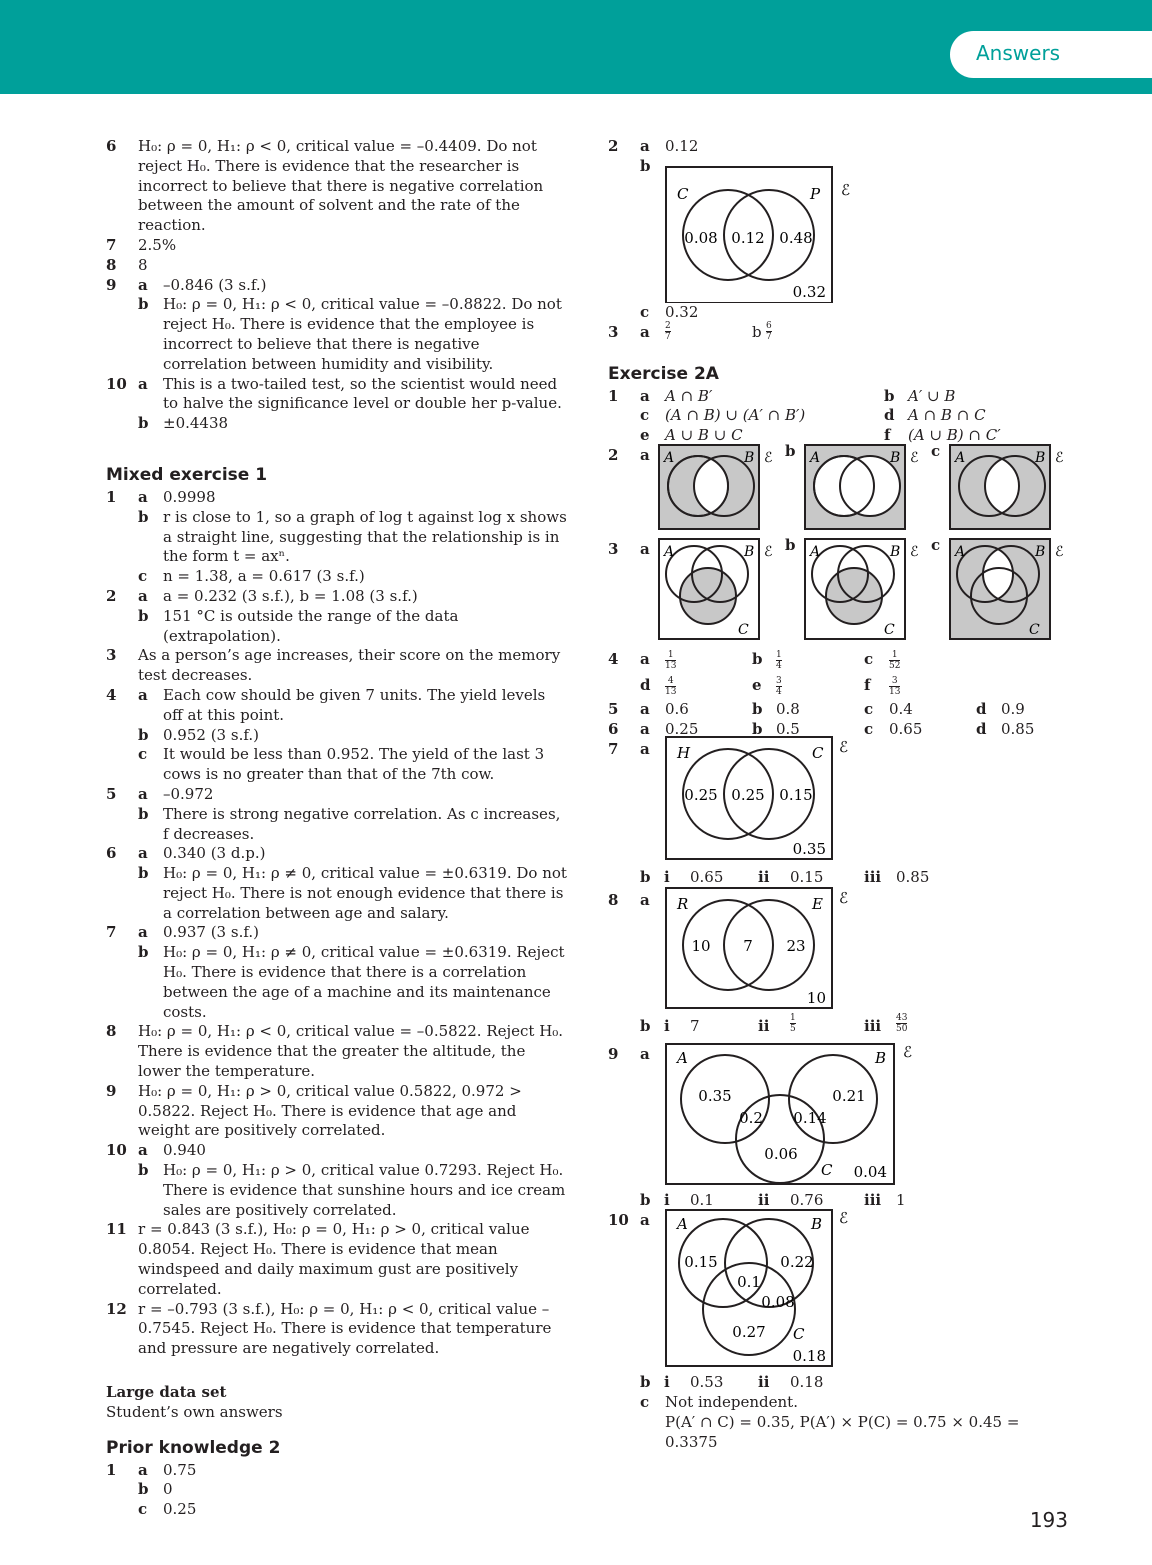 The height and width of the screenshot is (1565, 1152). What do you see at coordinates (700, 946) in the screenshot?
I see `svg-text: 10` at bounding box center [700, 946].